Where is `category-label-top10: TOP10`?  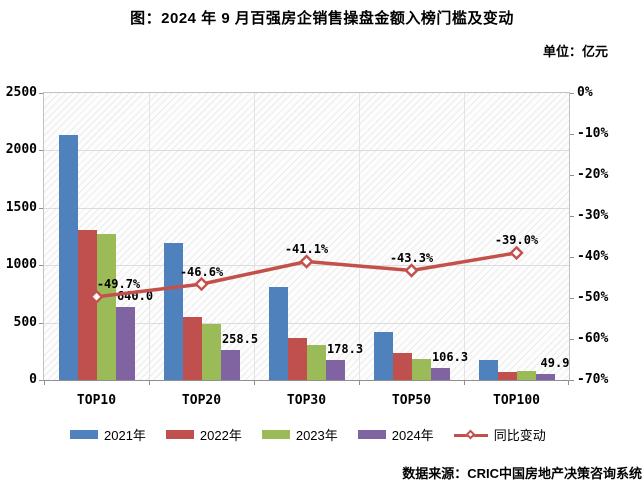 category-label-top10: TOP10 is located at coordinates (96, 400).